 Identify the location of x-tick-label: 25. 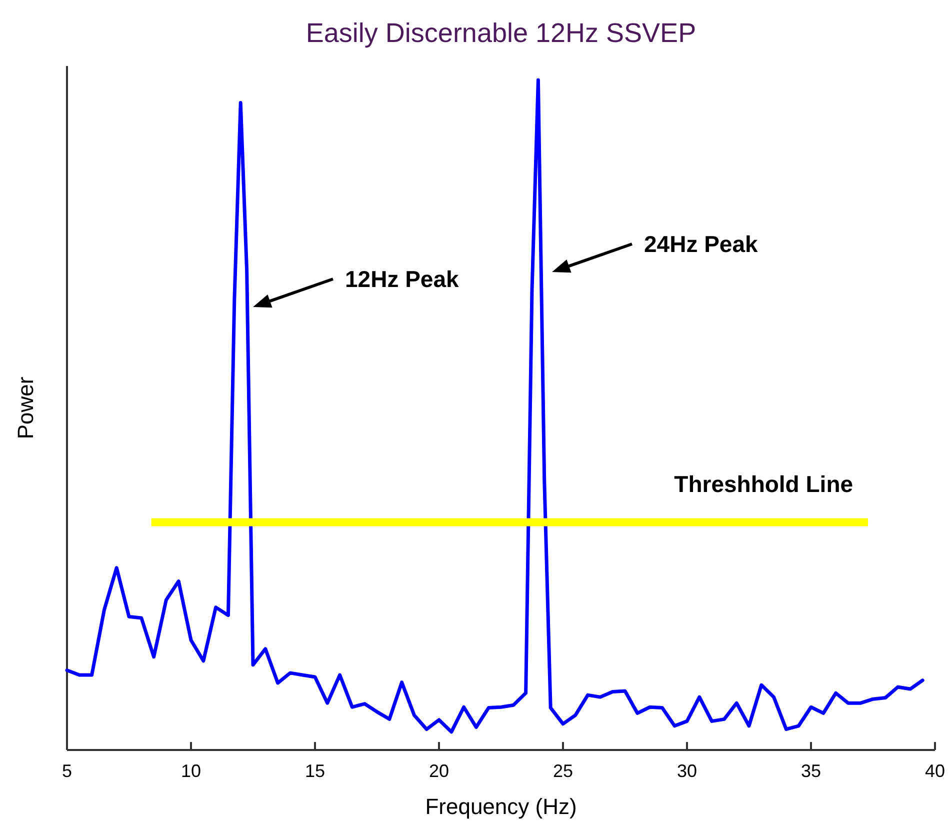
(563, 770).